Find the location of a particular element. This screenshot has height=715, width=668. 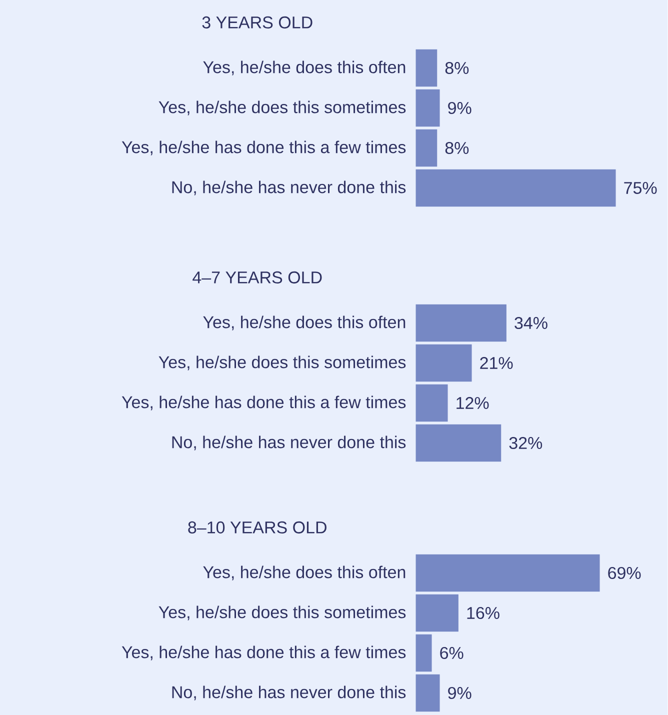

data-label: 12% is located at coordinates (472, 403).